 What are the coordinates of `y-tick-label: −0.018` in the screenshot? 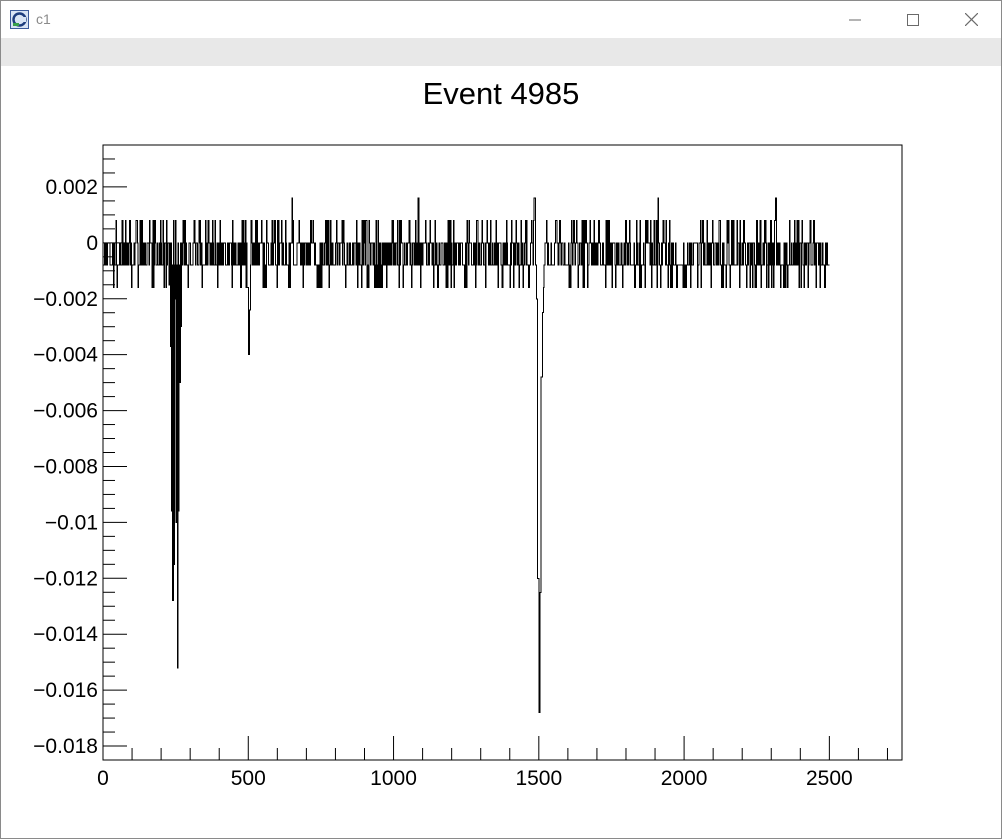 It's located at (65, 746).